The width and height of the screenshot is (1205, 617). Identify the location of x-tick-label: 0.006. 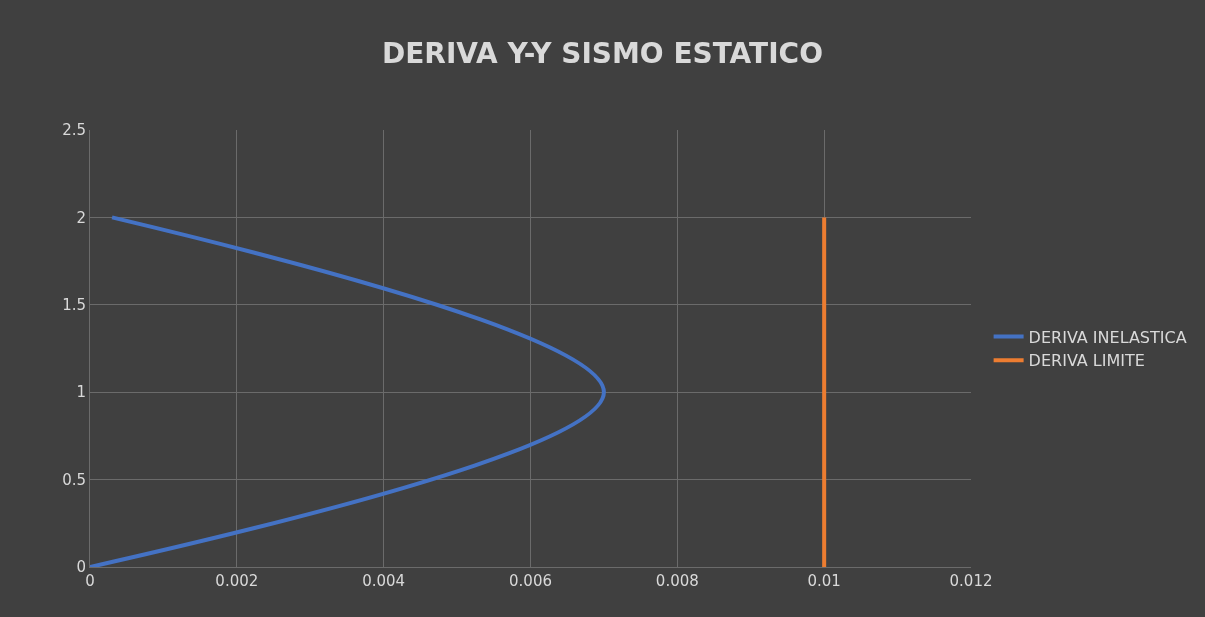
(530, 581).